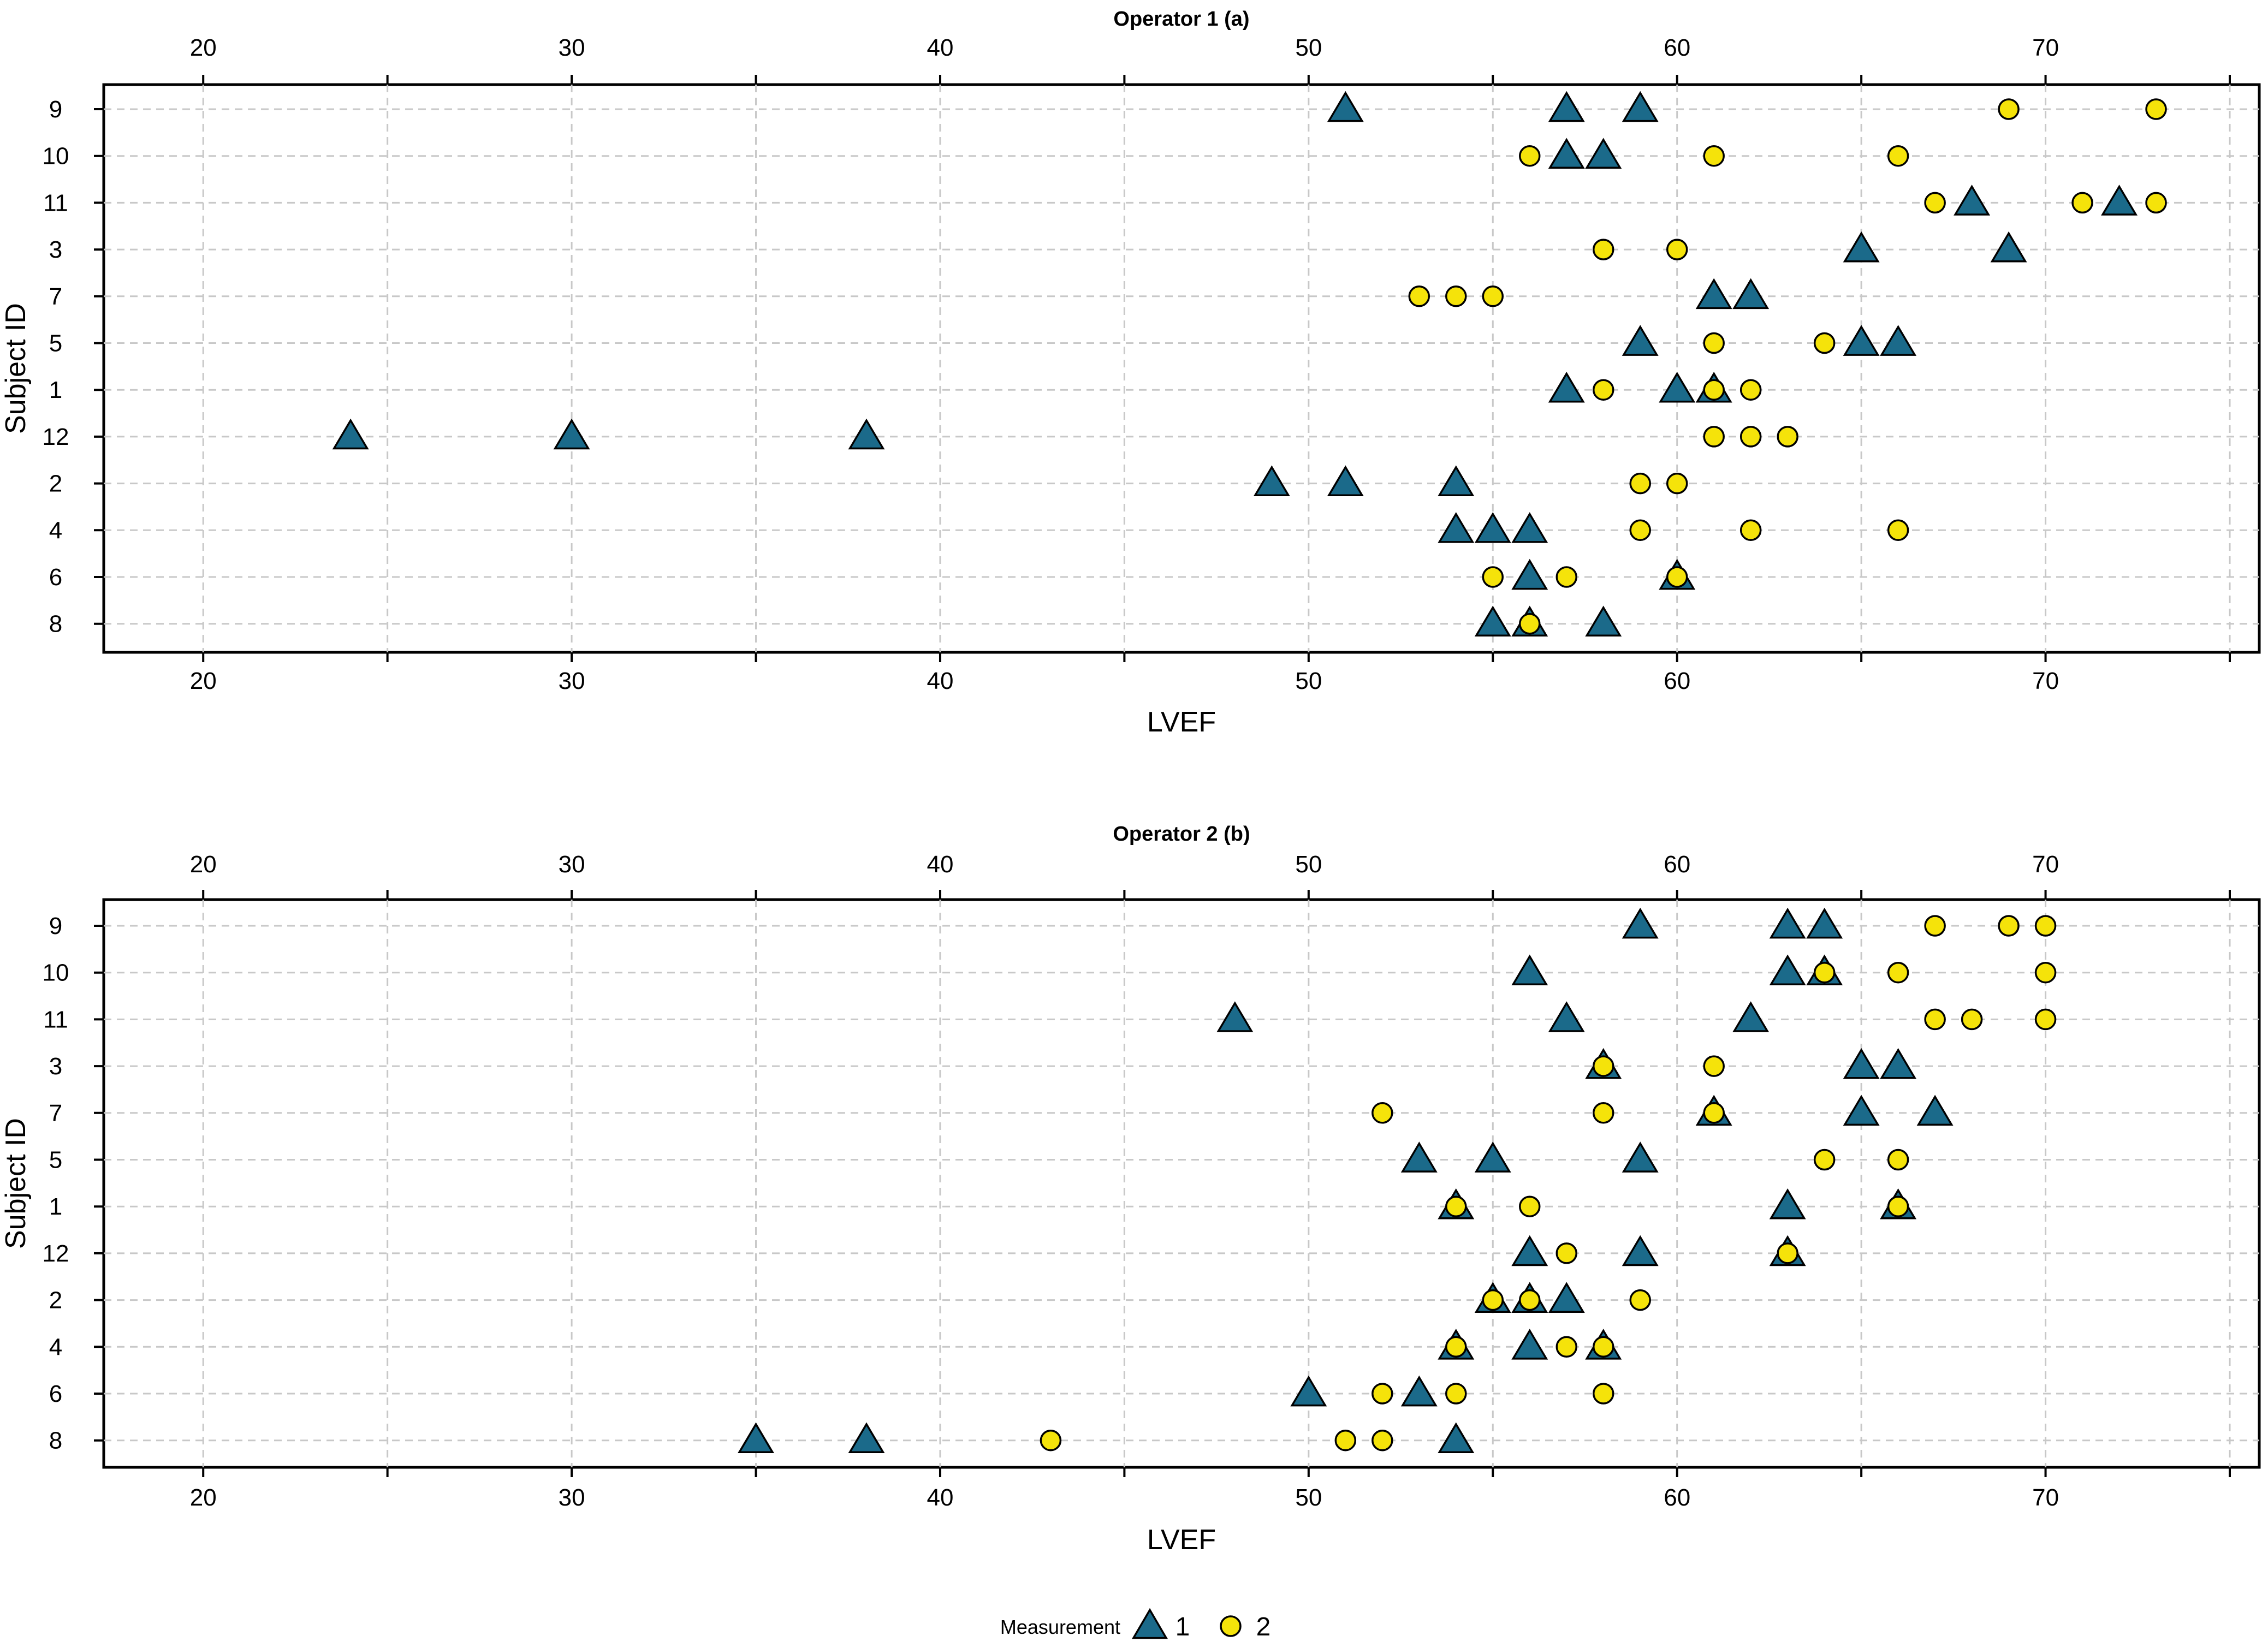  I want to click on x-tick-label-bottom: 50, so click(1308, 681).